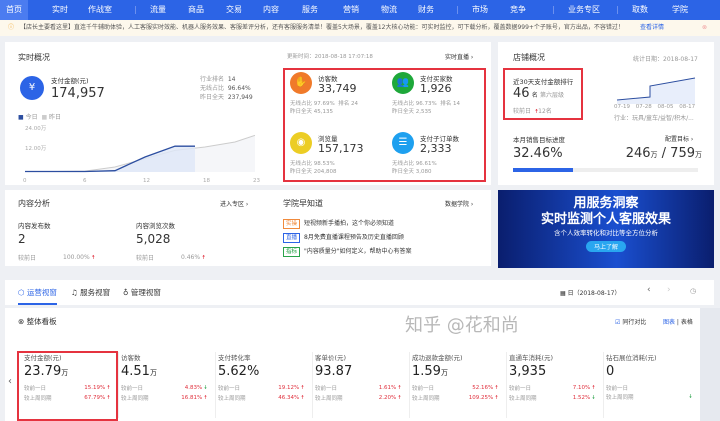 This screenshot has width=720, height=421. What do you see at coordinates (426, 9) in the screenshot?
I see `nav-item: 财务` at bounding box center [426, 9].